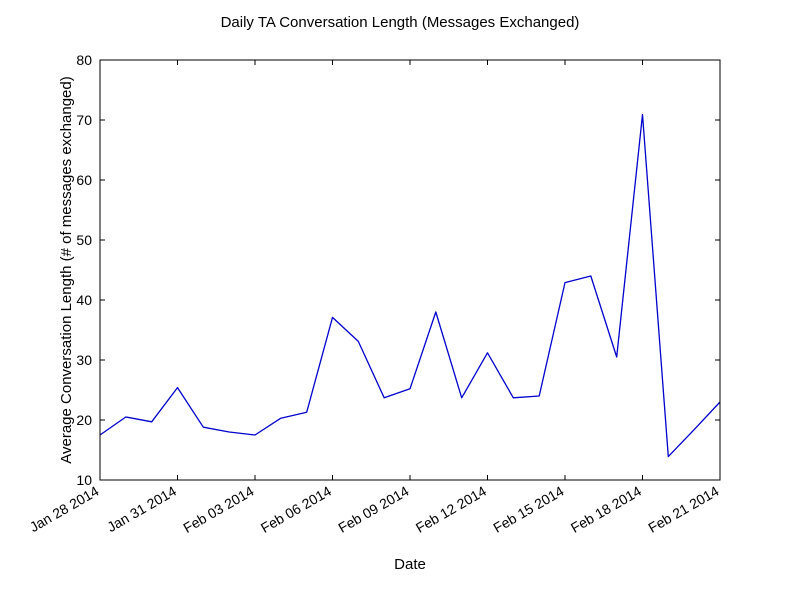  What do you see at coordinates (218, 509) in the screenshot?
I see `x-tick-label: Feb 03 2014` at bounding box center [218, 509].